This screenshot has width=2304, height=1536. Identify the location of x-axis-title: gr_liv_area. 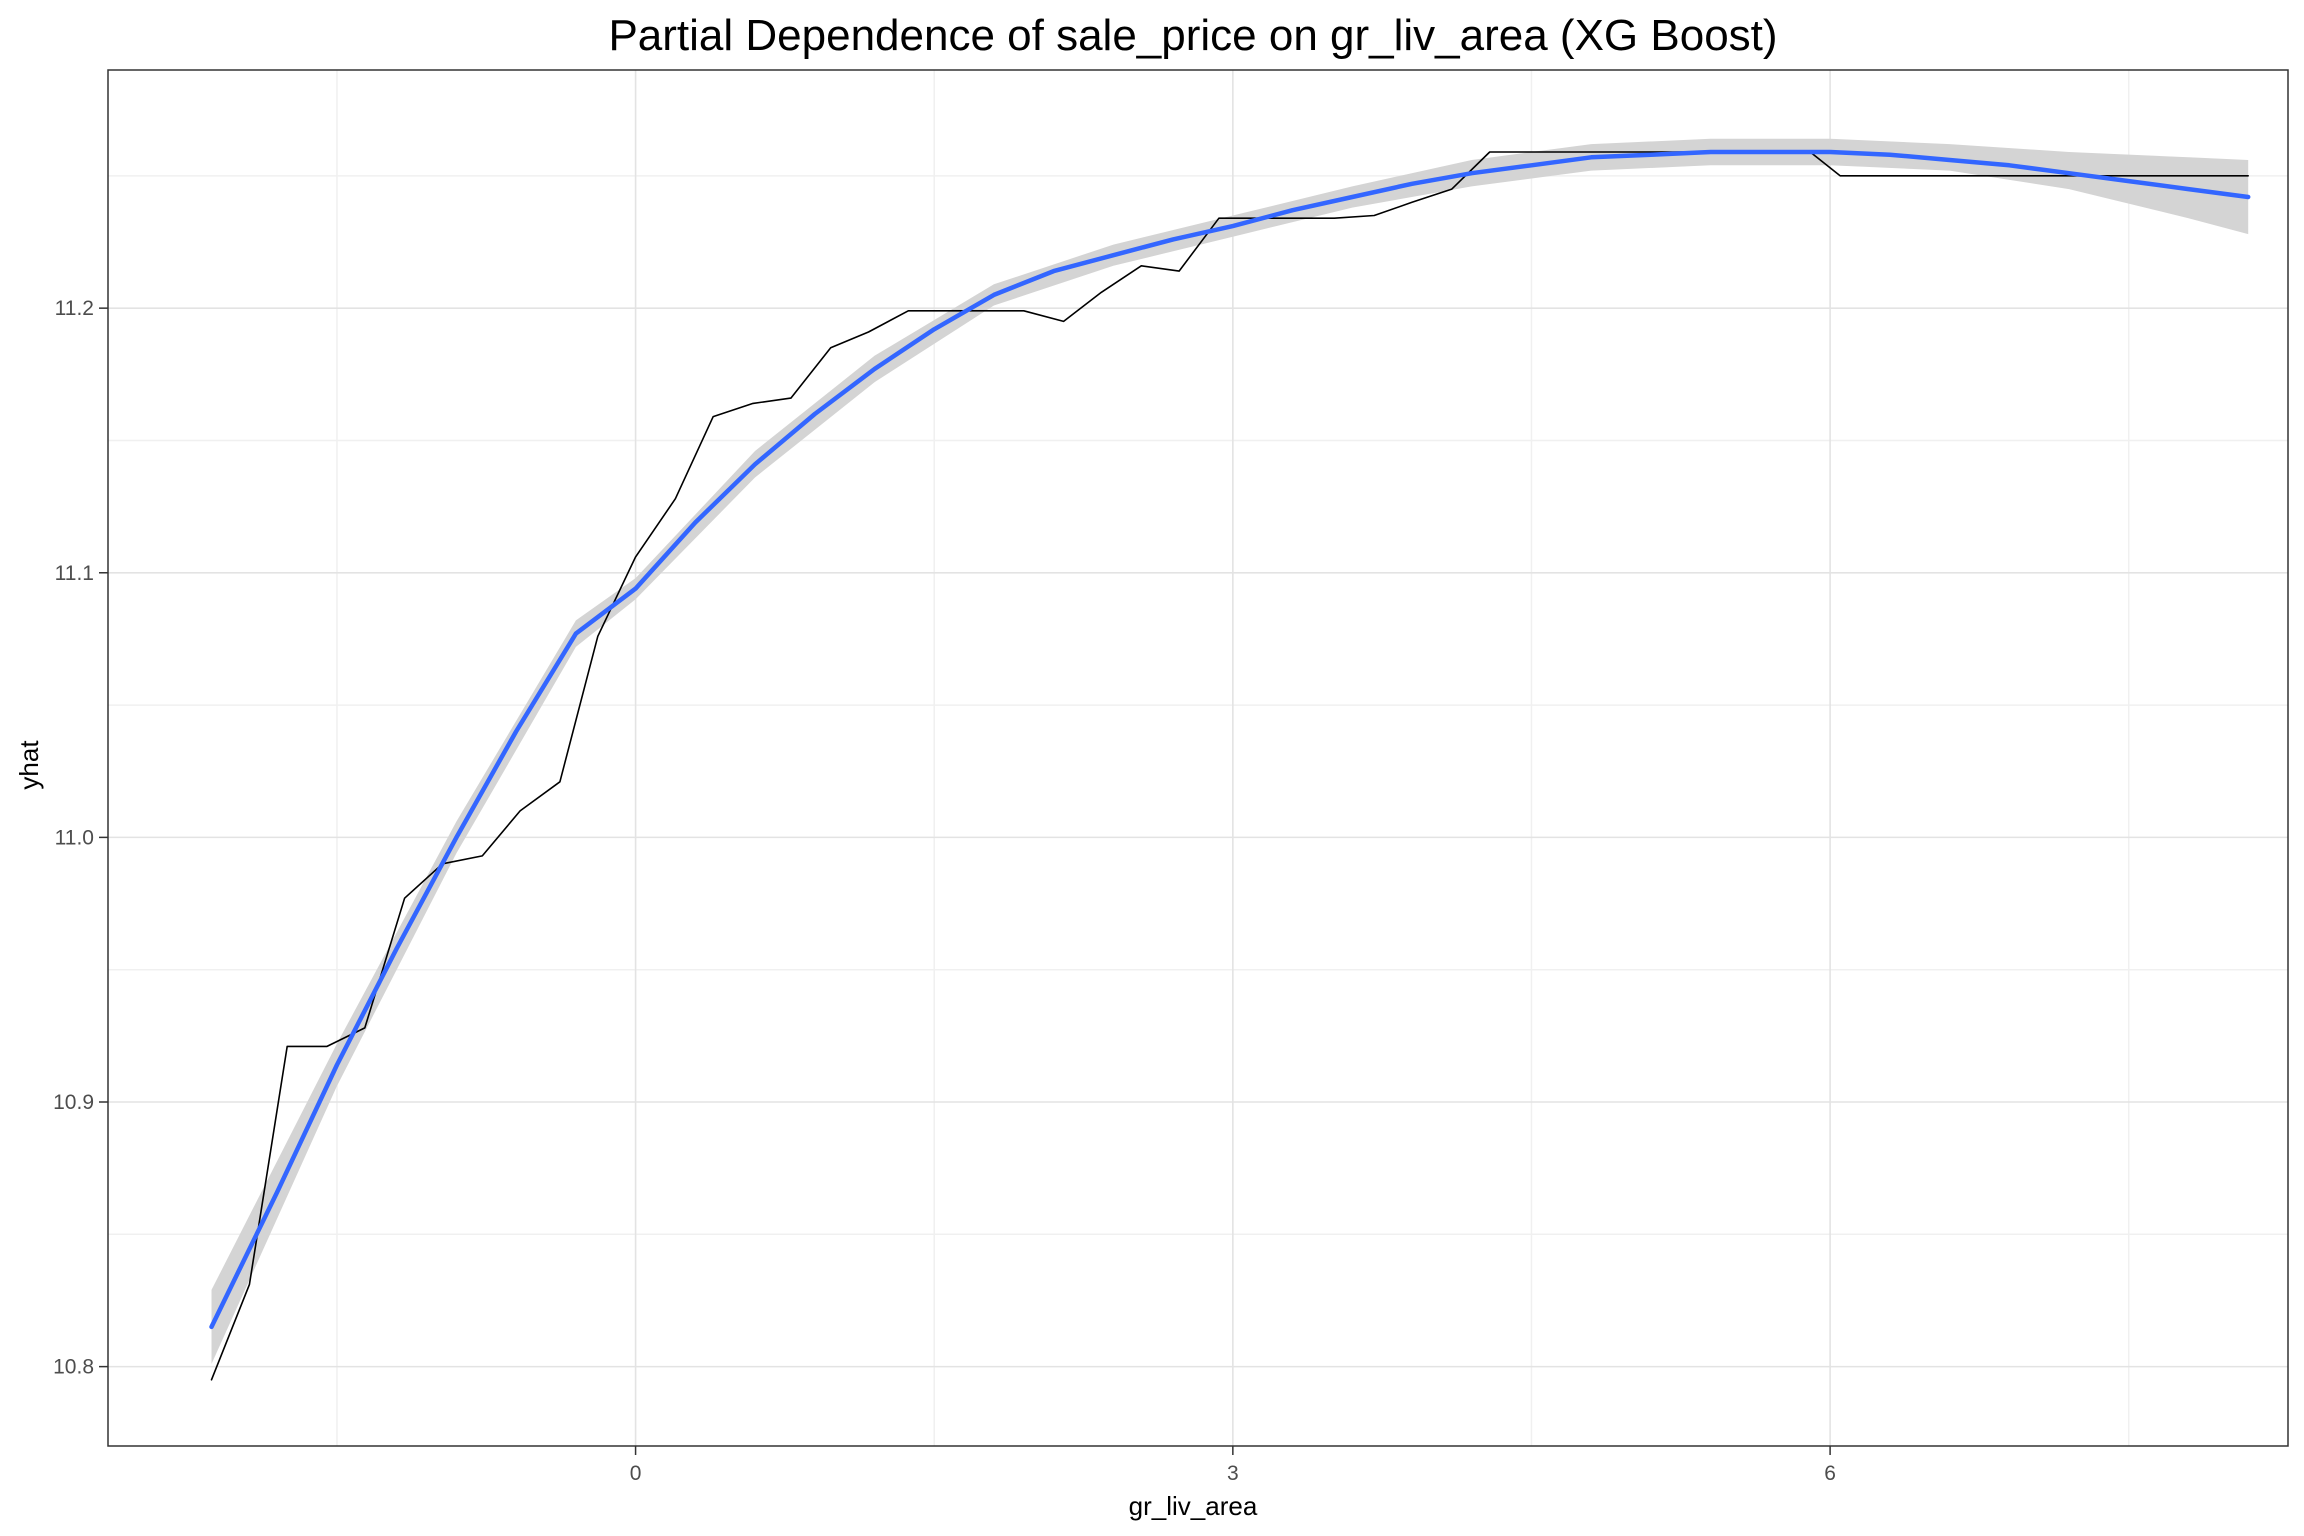
(1193, 1506).